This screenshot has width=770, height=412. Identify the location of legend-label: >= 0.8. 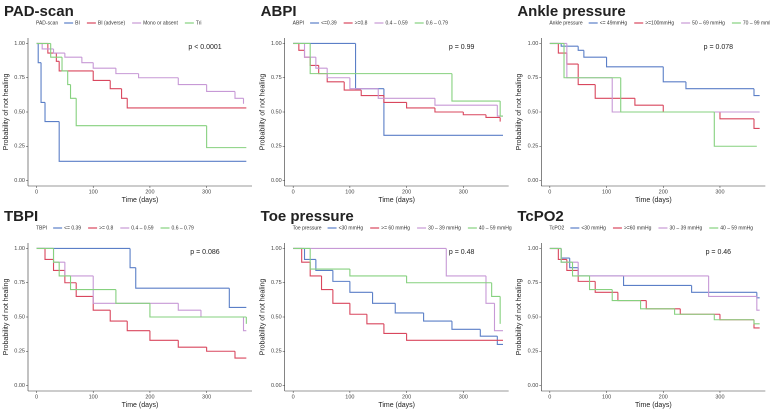
(106, 228).